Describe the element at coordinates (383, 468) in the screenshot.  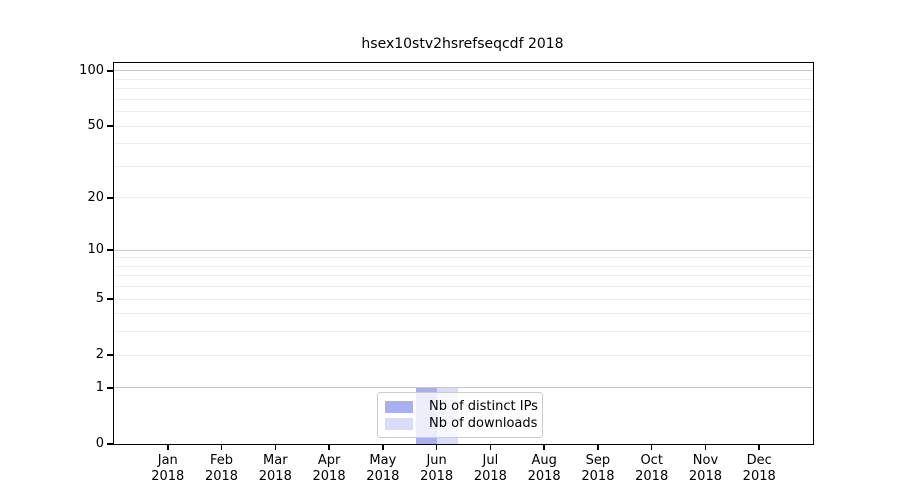
I see `x-tick-label-may: May 2018` at that location.